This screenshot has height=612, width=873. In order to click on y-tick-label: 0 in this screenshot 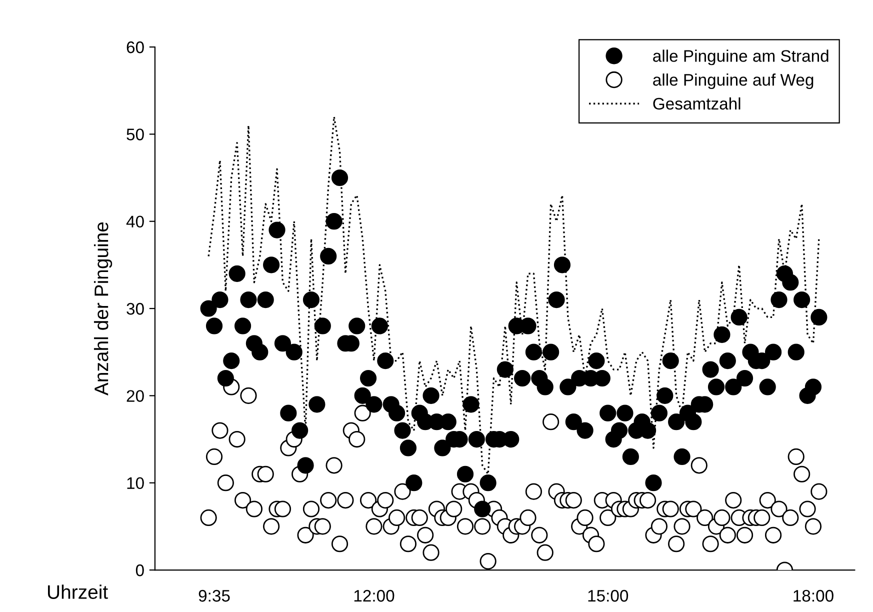, I will do `click(140, 570)`.